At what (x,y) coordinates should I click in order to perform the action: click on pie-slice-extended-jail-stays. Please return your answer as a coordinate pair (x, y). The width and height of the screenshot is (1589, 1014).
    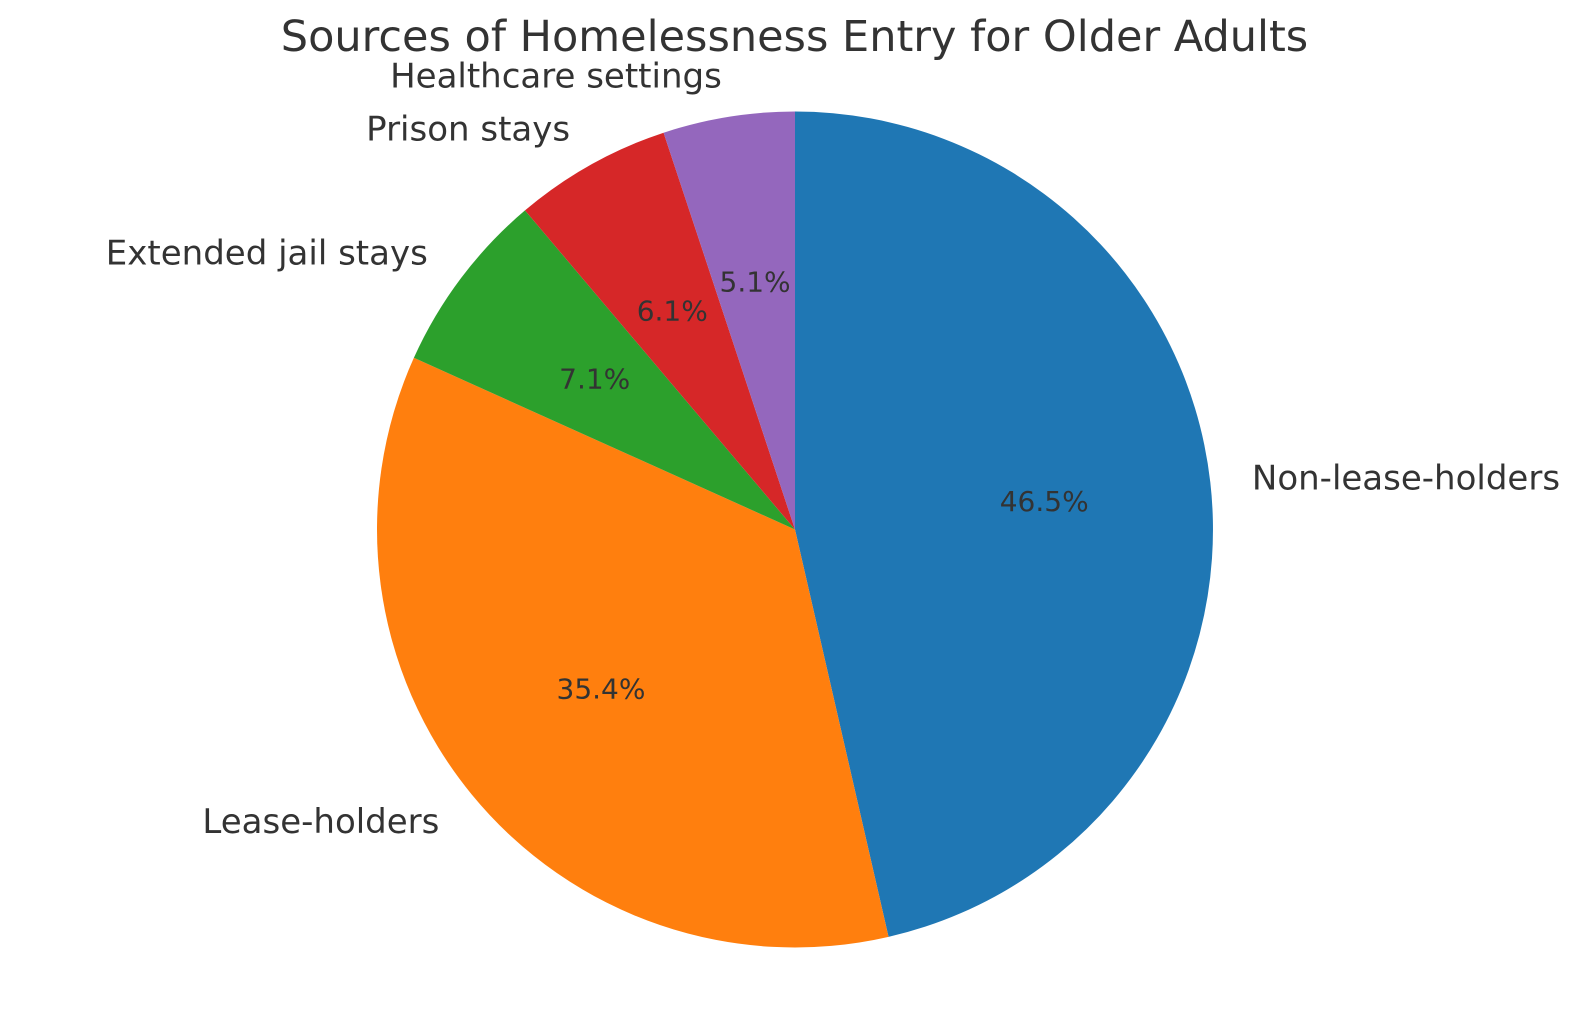
    Looking at the image, I should click on (604, 370).